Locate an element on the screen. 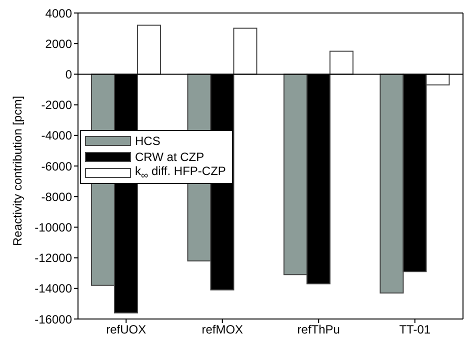 The height and width of the screenshot is (347, 474). y-tick-label: -14000 is located at coordinates (53, 289).